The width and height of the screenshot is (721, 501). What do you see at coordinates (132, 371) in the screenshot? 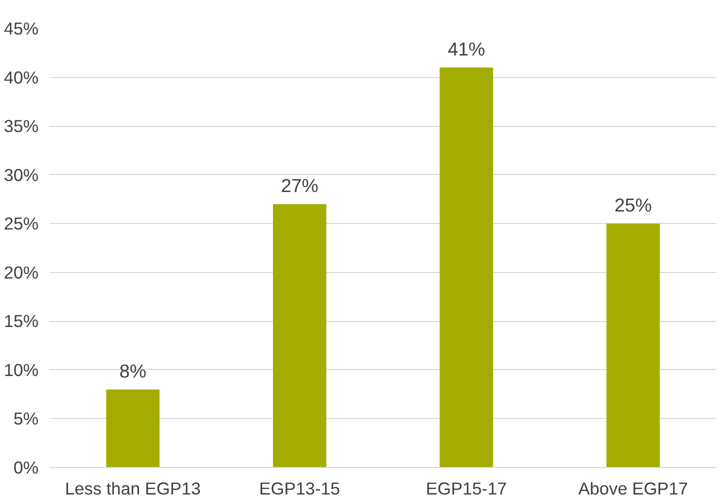
I see `data-label: 8%` at bounding box center [132, 371].